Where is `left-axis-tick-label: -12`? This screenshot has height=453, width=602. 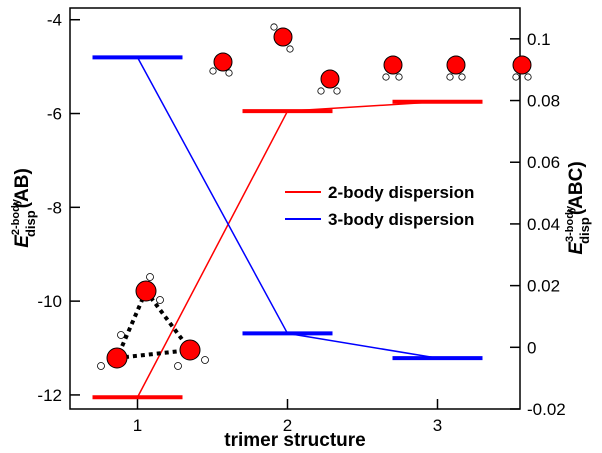 left-axis-tick-label: -12 is located at coordinates (49, 395).